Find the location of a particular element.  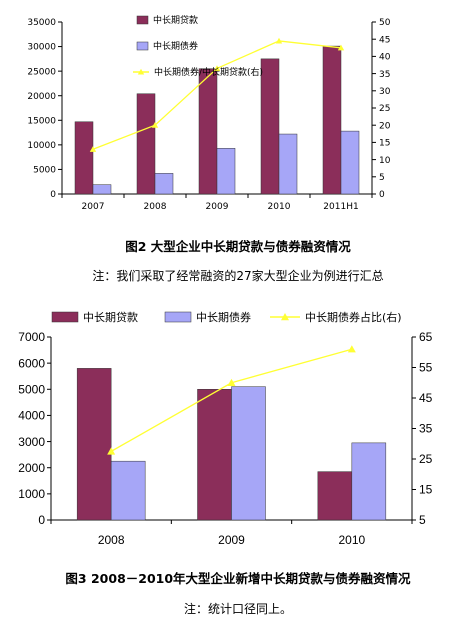

y-tick-label-left: 25000 is located at coordinates (41, 72).